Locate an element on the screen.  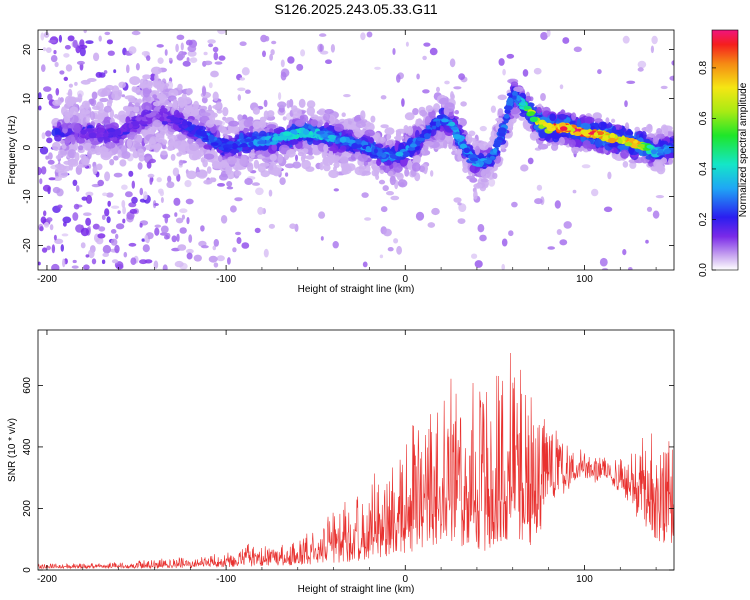
y-tick-label: -10 is located at coordinates (27, 196).